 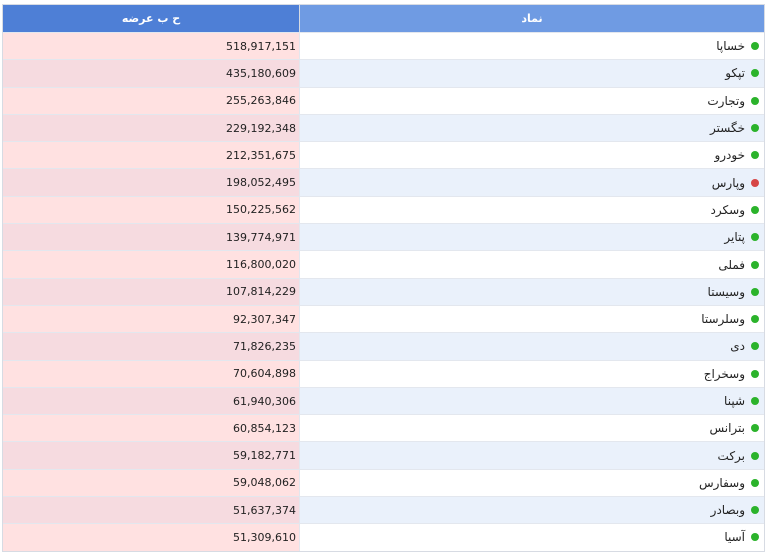 I want to click on symbol-label: خگستر, so click(x=727, y=128).